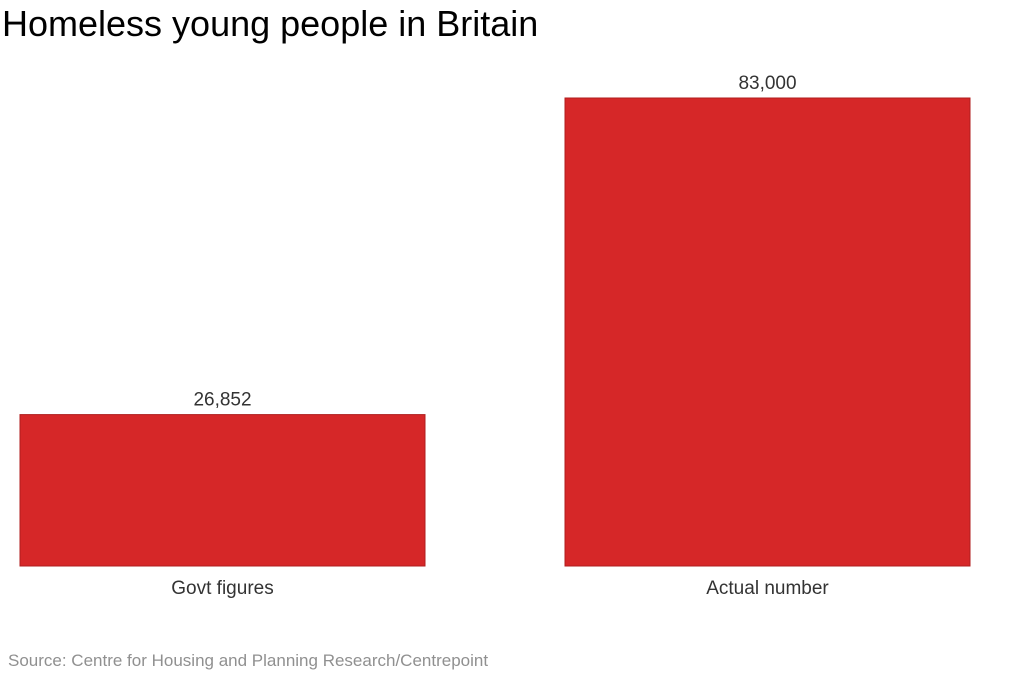 Image resolution: width=1024 pixels, height=683 pixels. I want to click on bar-govt-figures, so click(222, 490).